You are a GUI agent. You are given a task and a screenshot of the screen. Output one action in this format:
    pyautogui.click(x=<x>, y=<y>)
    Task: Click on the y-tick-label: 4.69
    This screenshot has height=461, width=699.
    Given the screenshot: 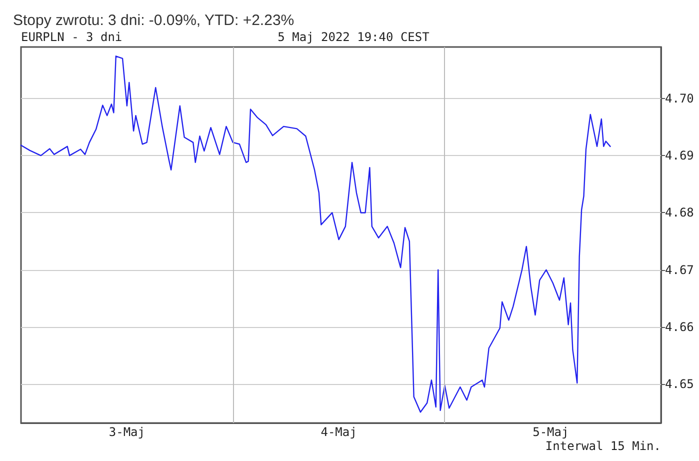 What is the action you would take?
    pyautogui.click(x=679, y=155)
    